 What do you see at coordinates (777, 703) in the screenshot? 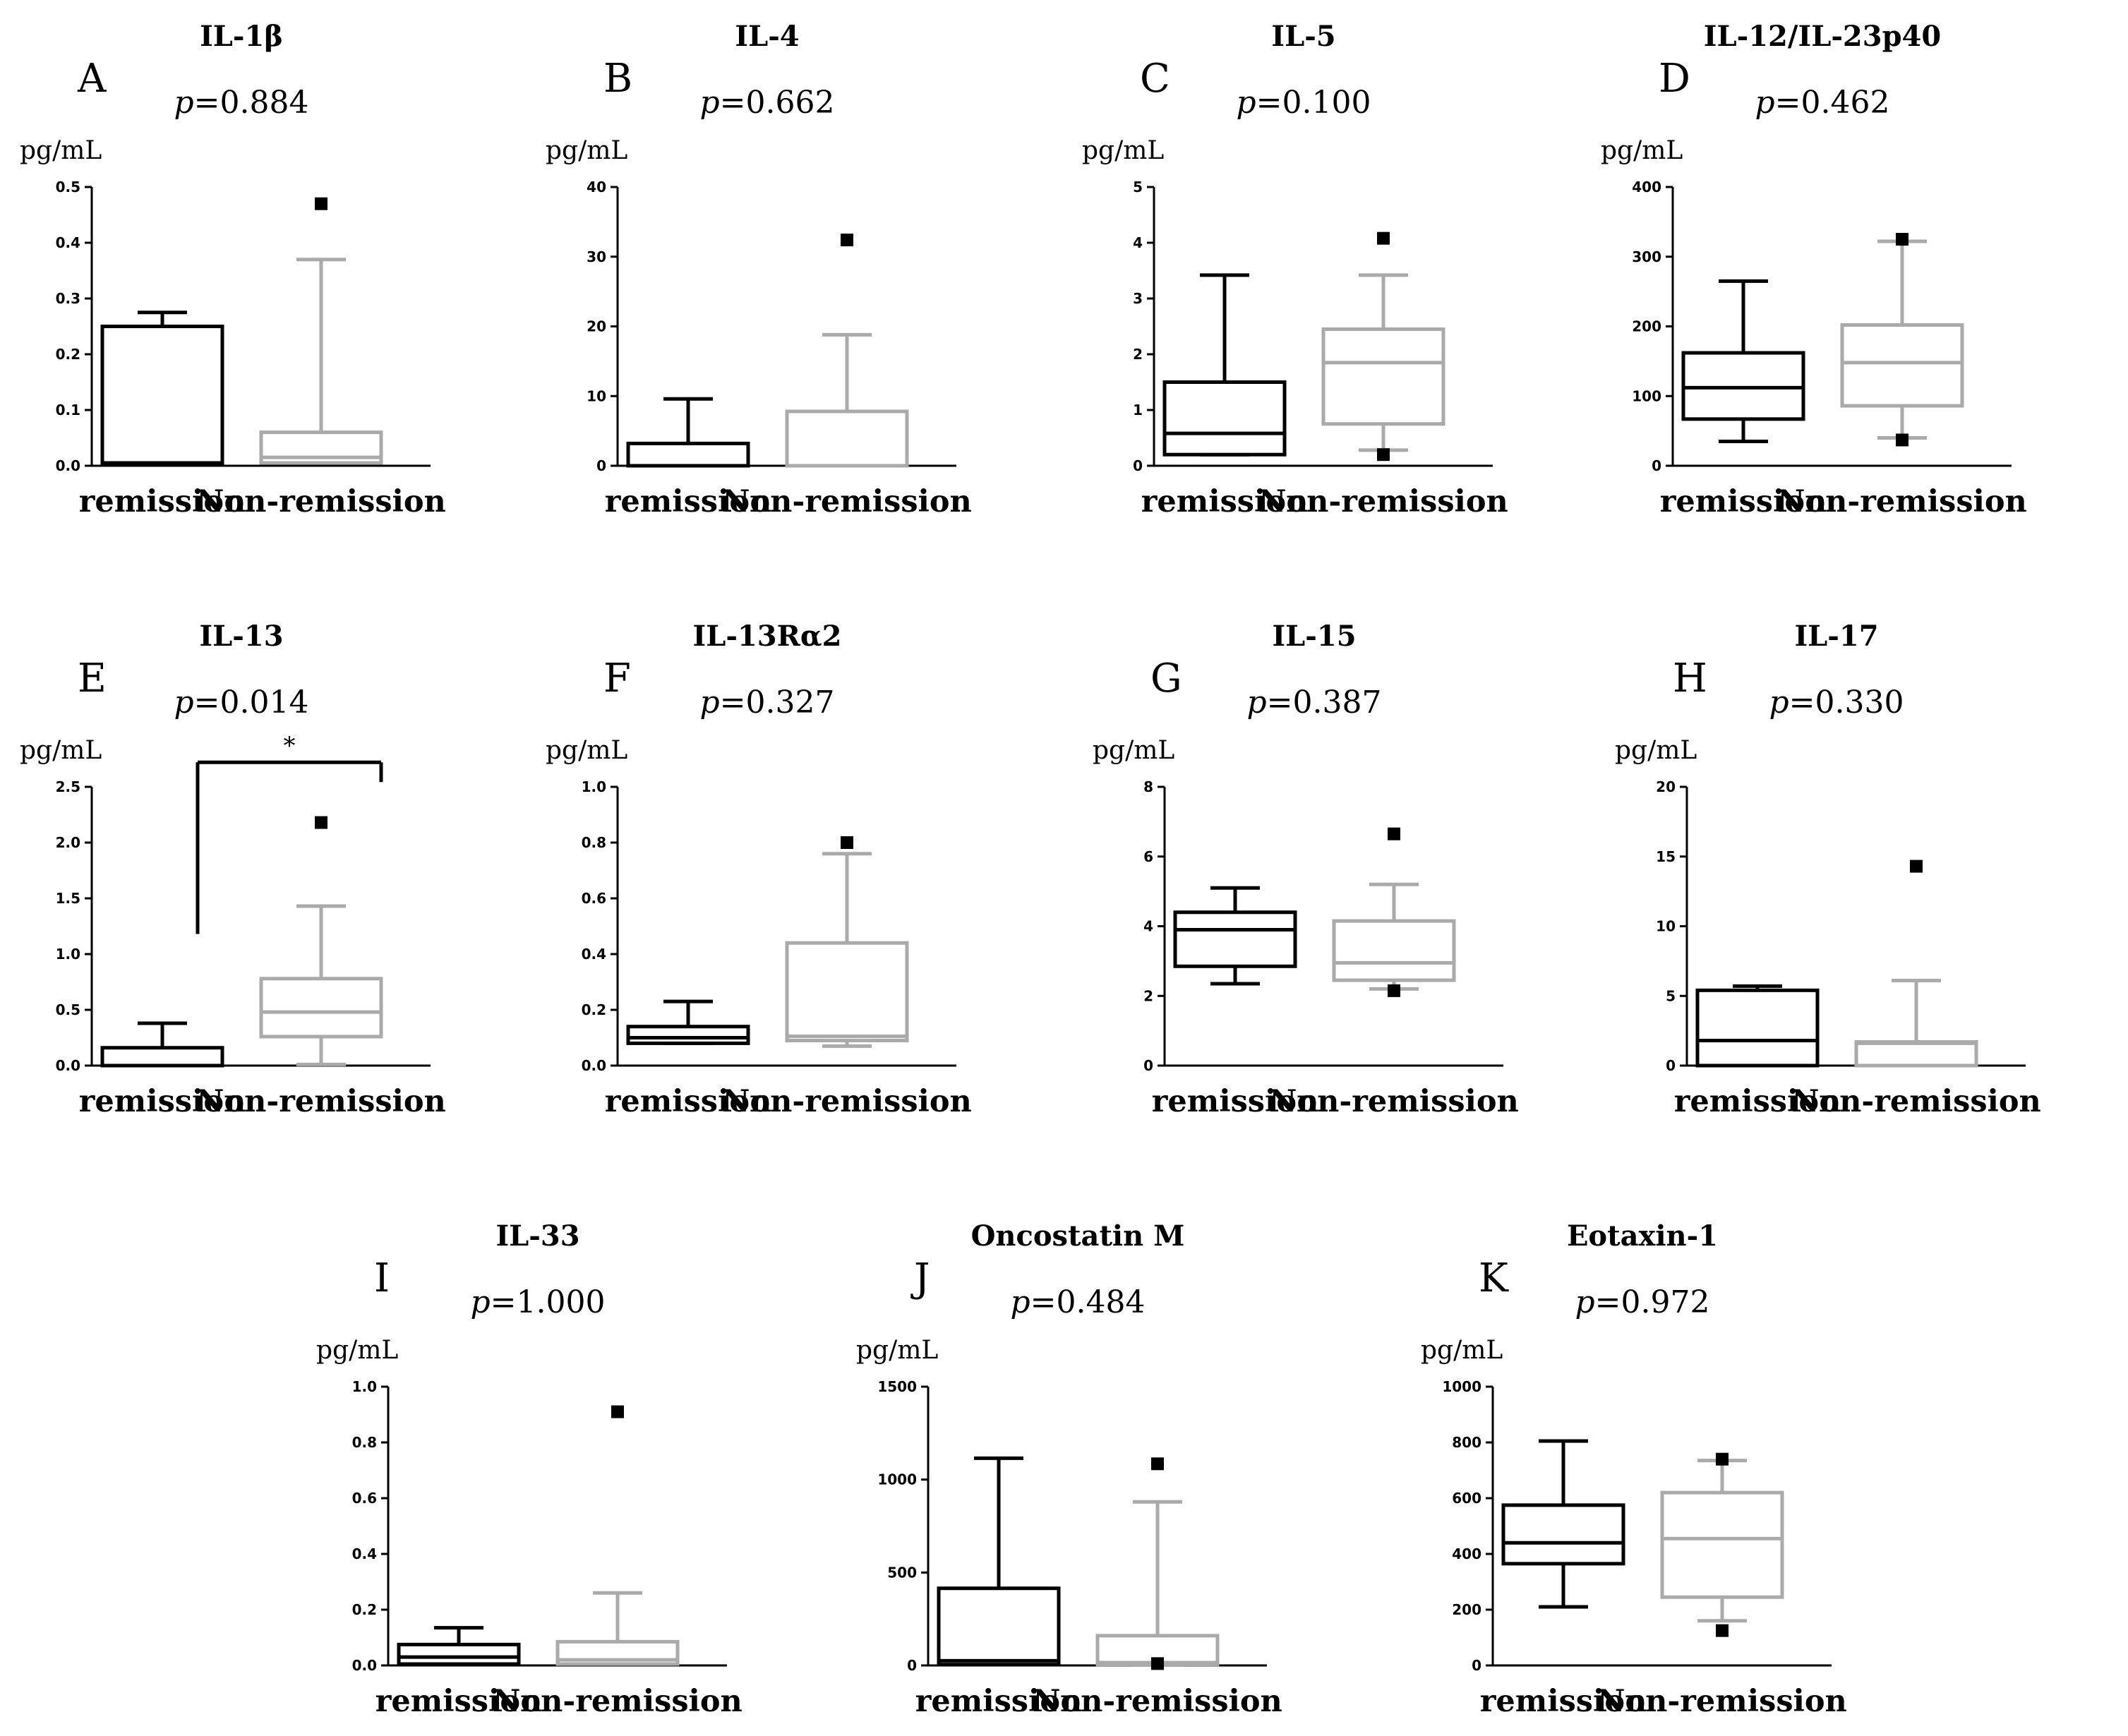
I see `p-value-number: =0.327` at bounding box center [777, 703].